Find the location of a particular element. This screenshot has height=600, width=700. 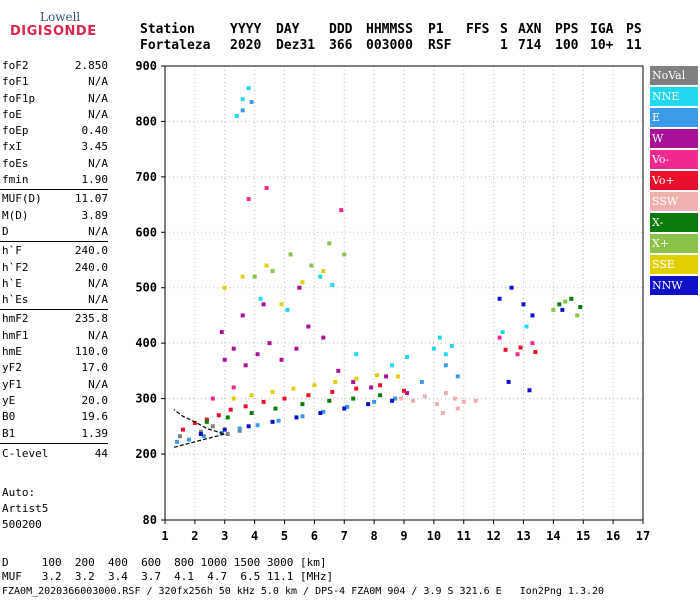

ffs-label: FFS is located at coordinates (478, 29).